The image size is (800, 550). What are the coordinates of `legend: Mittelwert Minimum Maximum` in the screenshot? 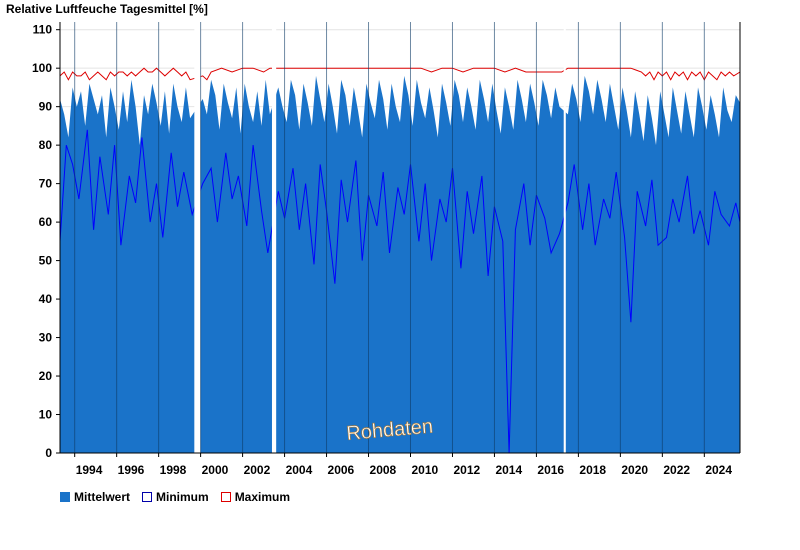 It's located at (181, 497).